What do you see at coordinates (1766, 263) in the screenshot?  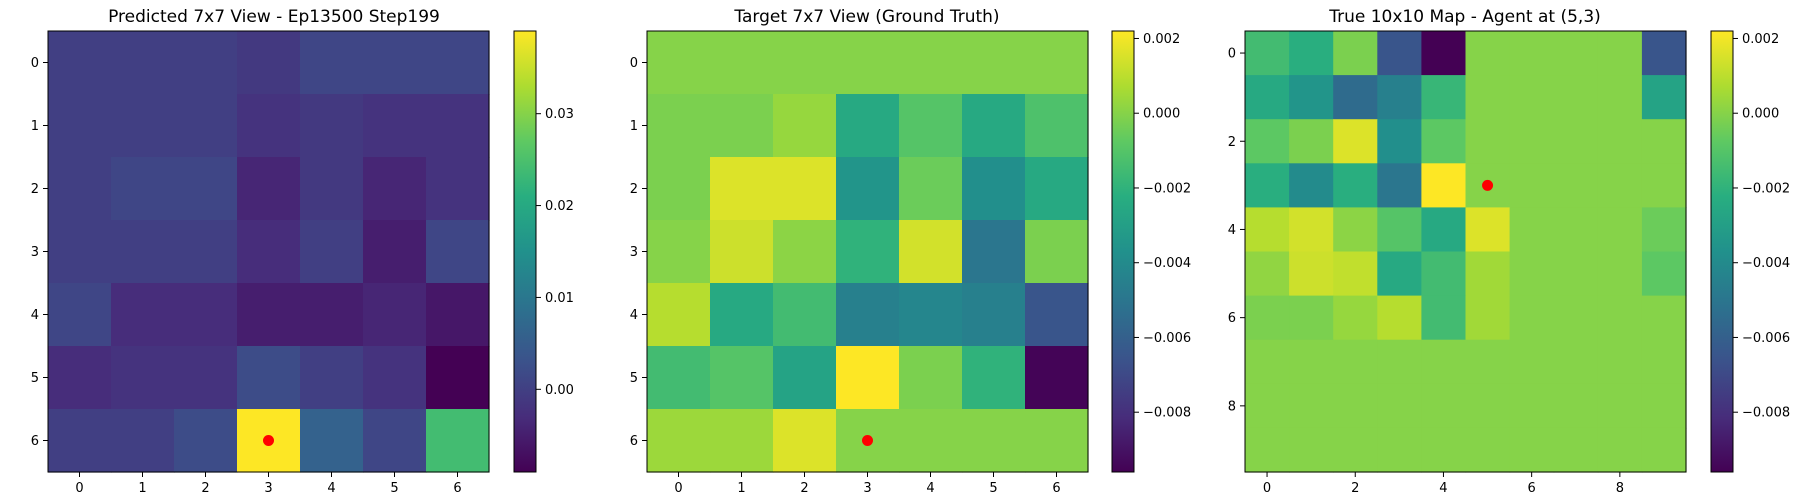 I see `colorbar-tick-label: −0.004` at bounding box center [1766, 263].